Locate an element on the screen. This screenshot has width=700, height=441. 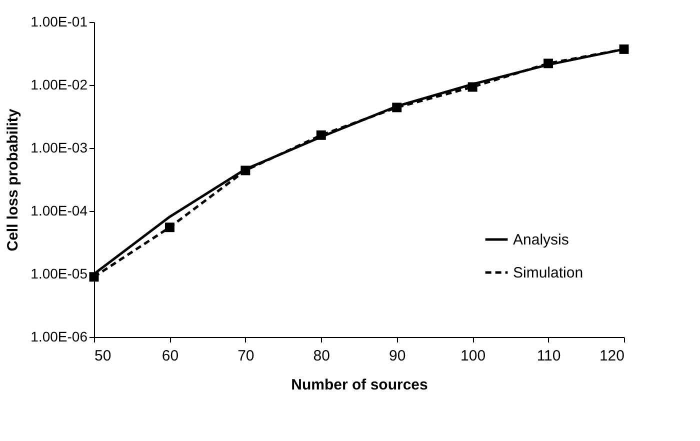
x-tick-label: 100 is located at coordinates (473, 356).